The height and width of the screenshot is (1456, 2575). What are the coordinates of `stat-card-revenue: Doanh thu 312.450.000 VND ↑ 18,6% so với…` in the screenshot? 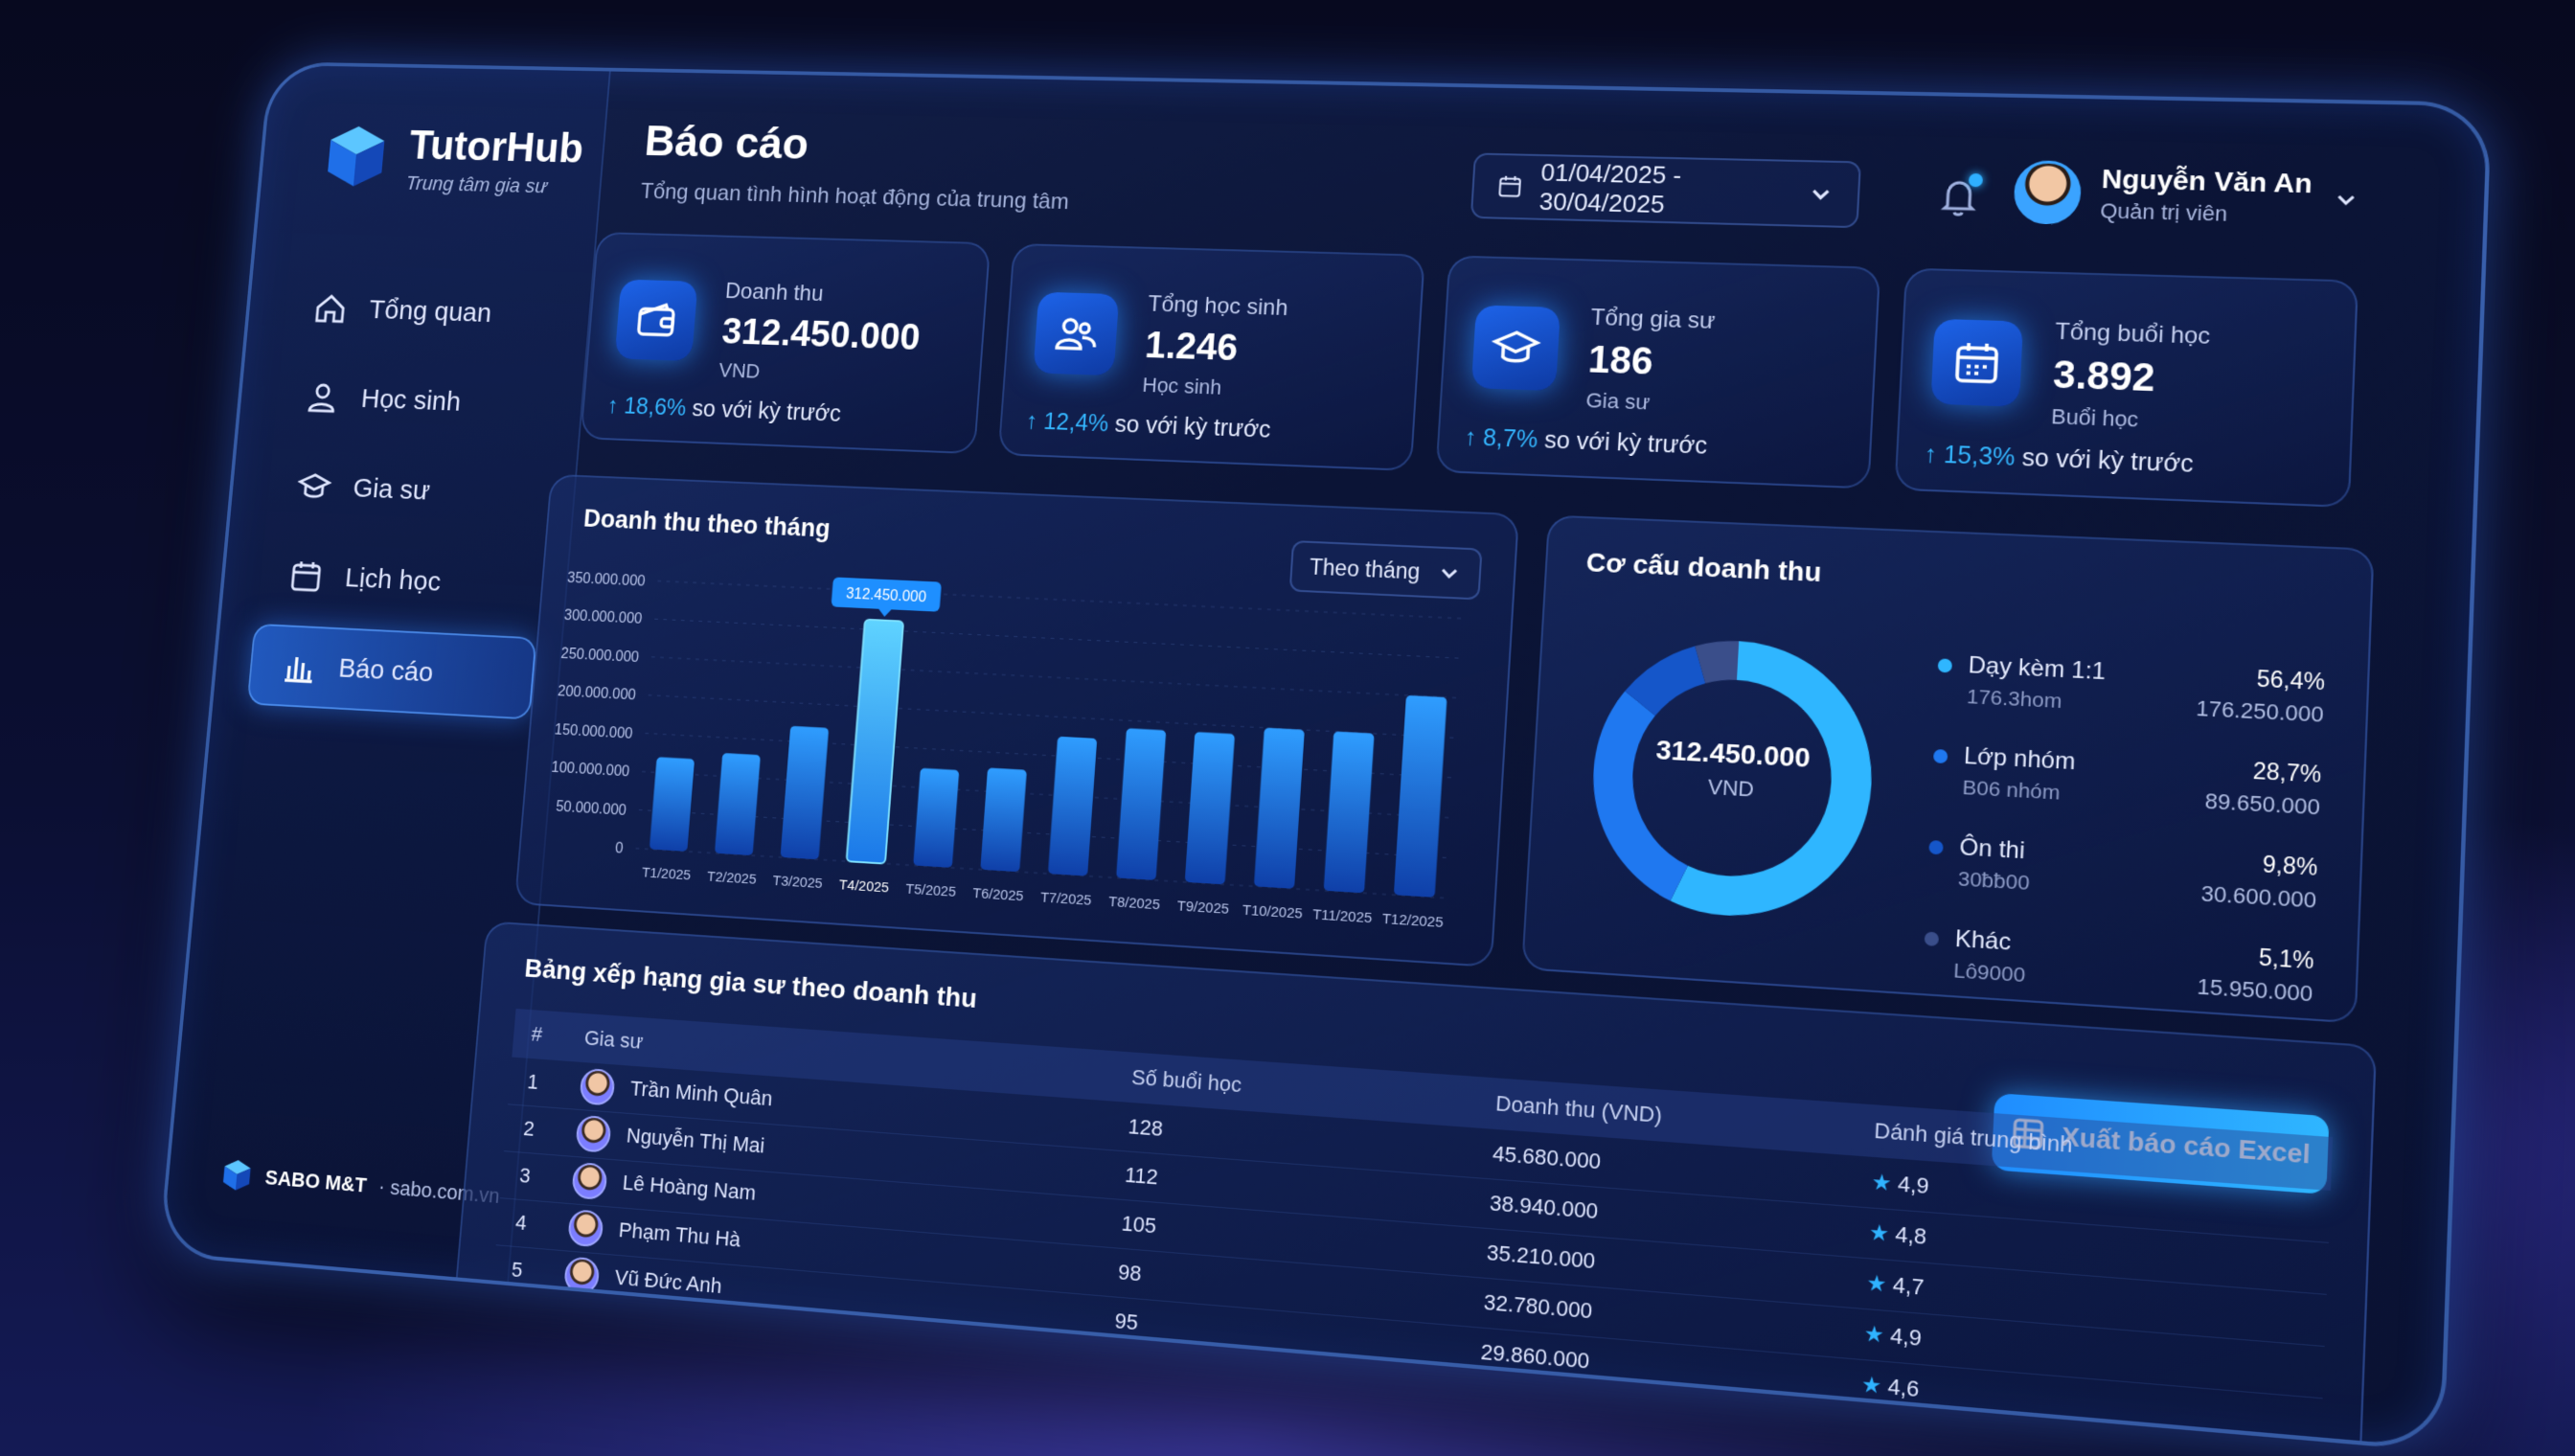 It's located at (785, 343).